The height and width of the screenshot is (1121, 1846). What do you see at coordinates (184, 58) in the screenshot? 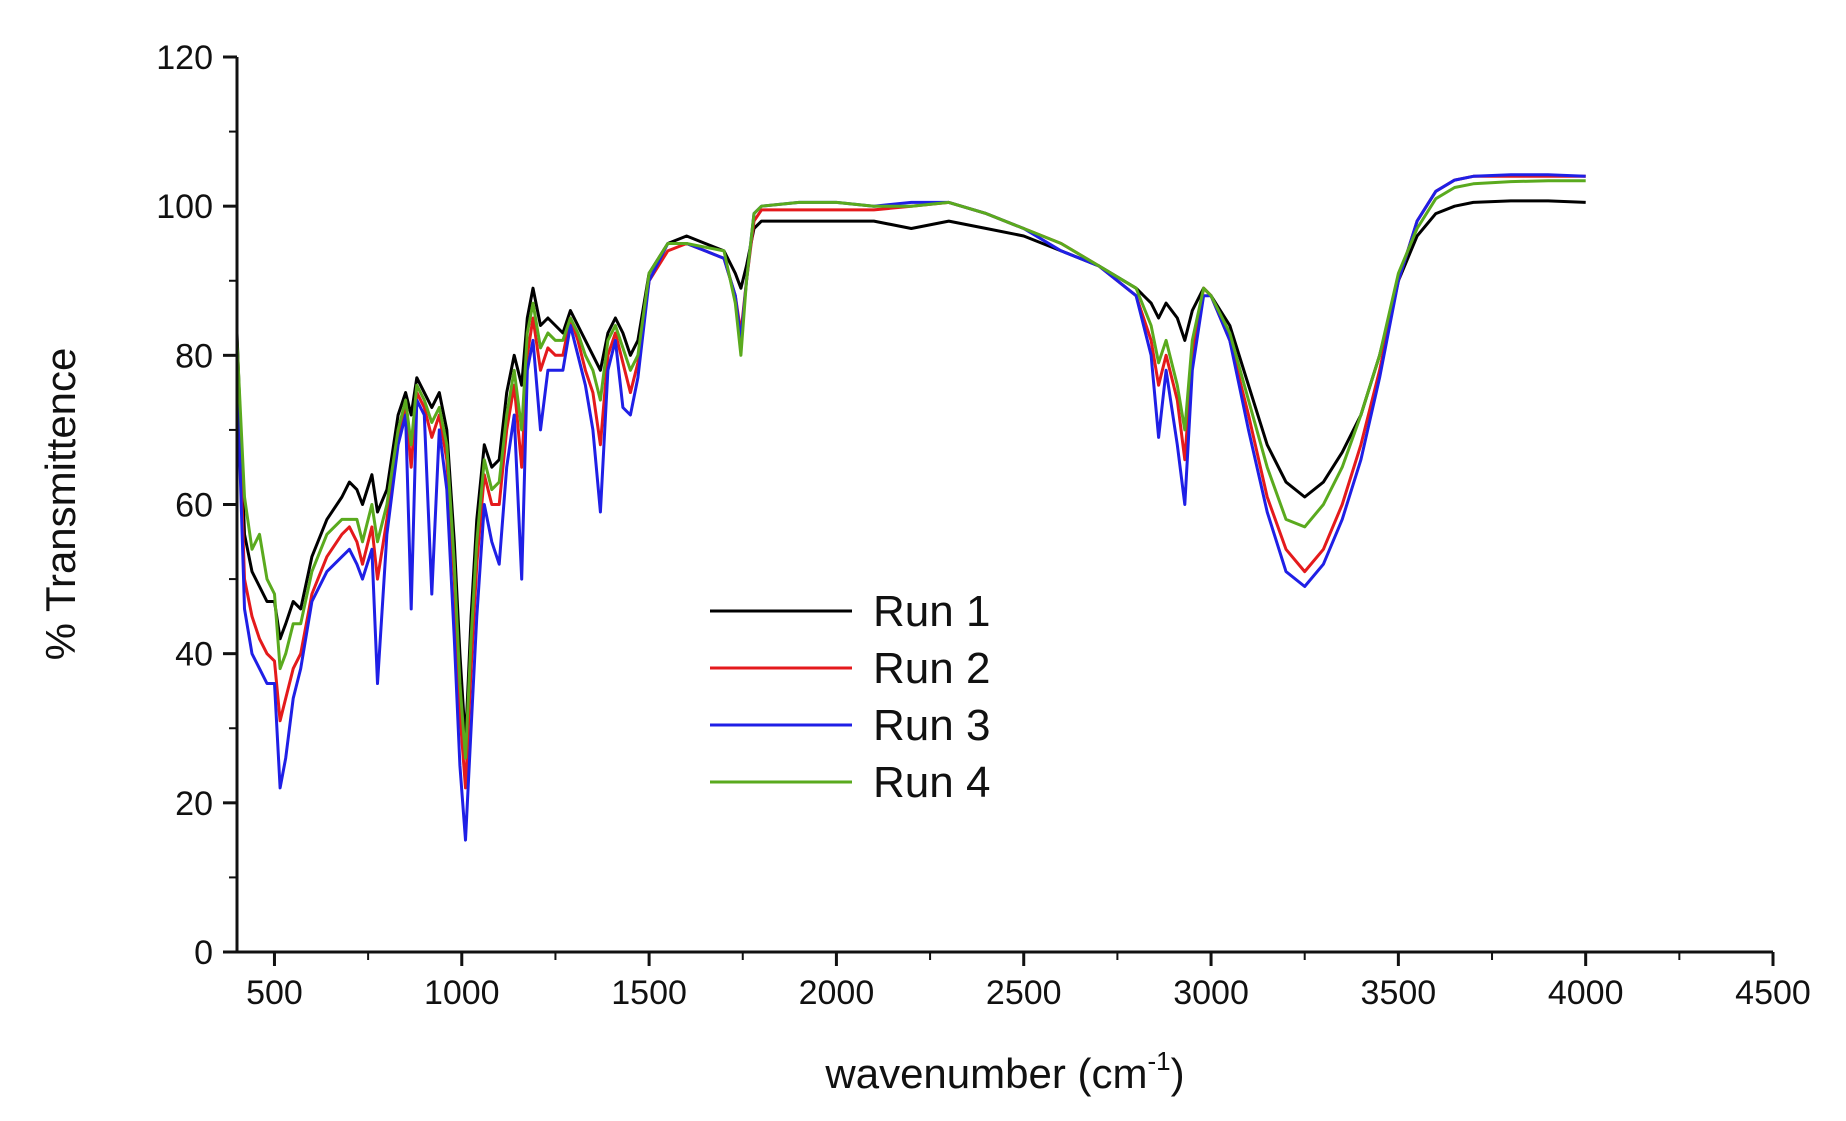
I see `y-tick-label: 120` at bounding box center [184, 58].